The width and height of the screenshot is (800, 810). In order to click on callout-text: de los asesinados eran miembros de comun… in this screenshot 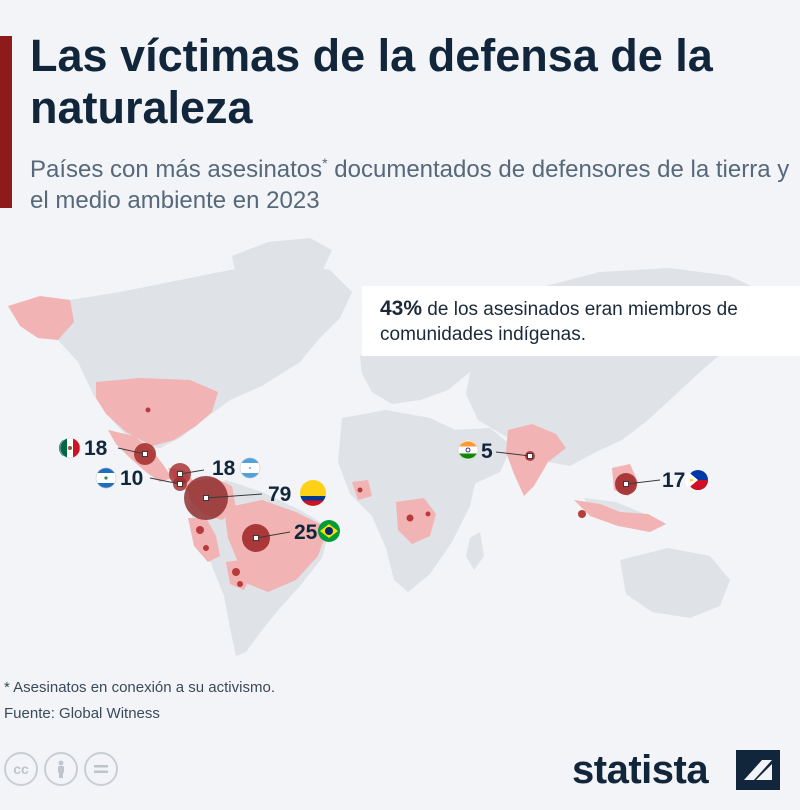, I will do `click(559, 322)`.